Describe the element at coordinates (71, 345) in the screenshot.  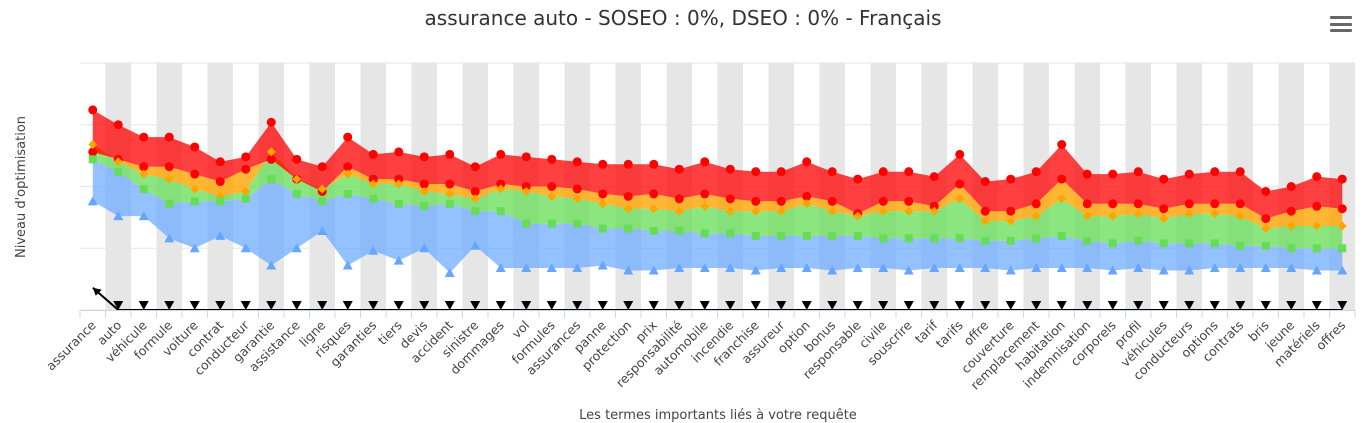
I see `x-tick-label: assurance` at that location.